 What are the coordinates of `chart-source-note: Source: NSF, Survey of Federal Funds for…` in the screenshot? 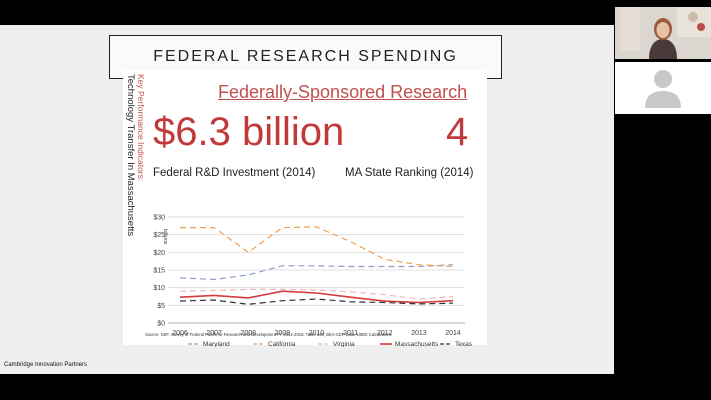 It's located at (268, 334).